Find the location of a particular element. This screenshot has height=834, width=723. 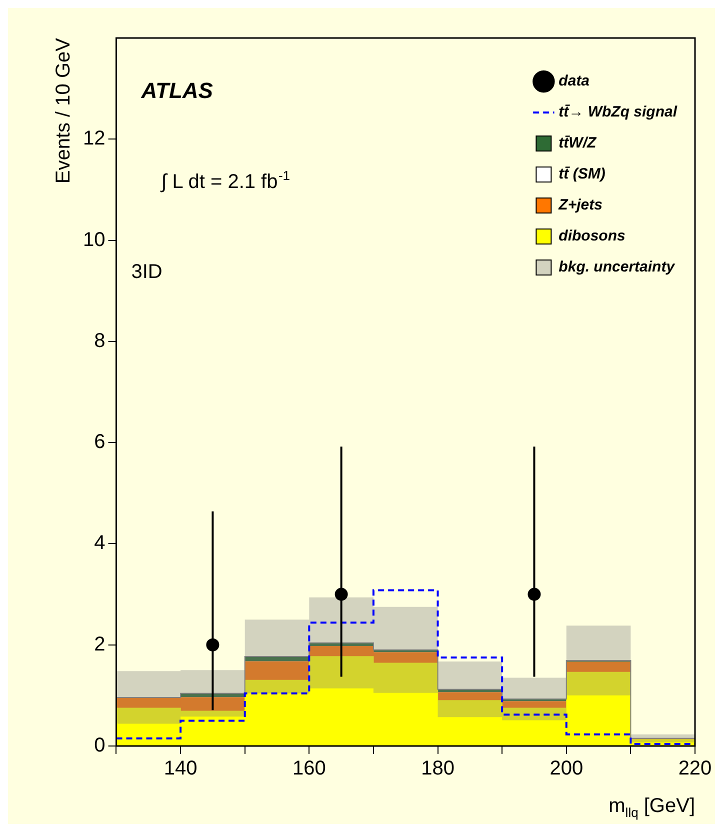

x-tick-label: 200 is located at coordinates (567, 769).